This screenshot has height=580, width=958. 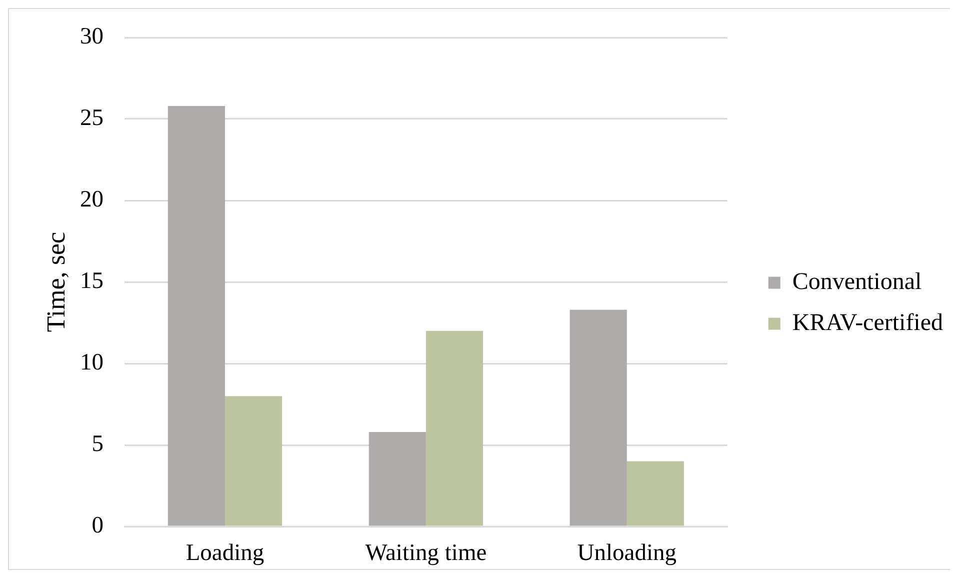 I want to click on y-tick-label: 30, so click(x=92, y=37).